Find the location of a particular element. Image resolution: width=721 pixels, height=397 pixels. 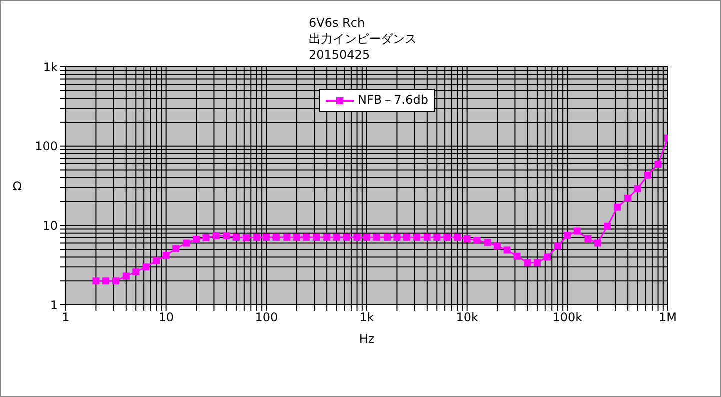

x-tick-label: 10k is located at coordinates (467, 317).